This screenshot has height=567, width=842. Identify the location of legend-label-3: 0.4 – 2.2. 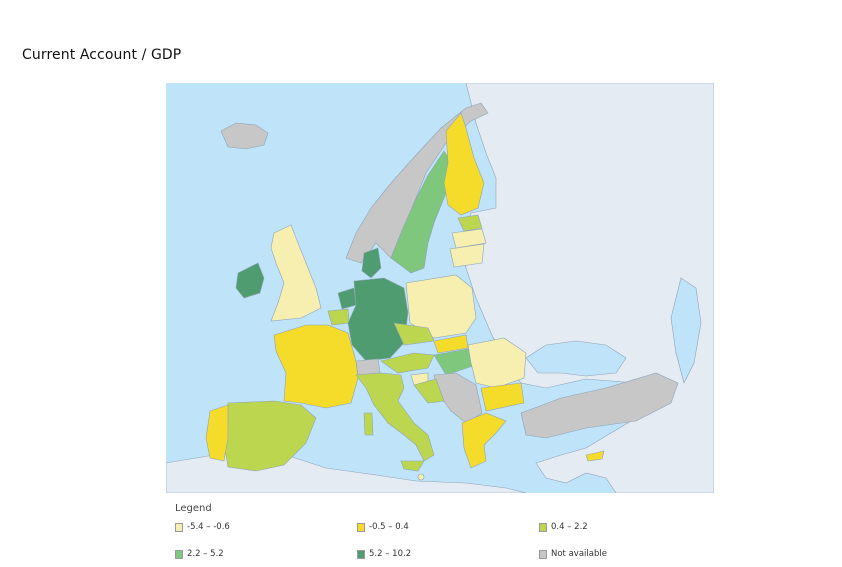
(569, 527).